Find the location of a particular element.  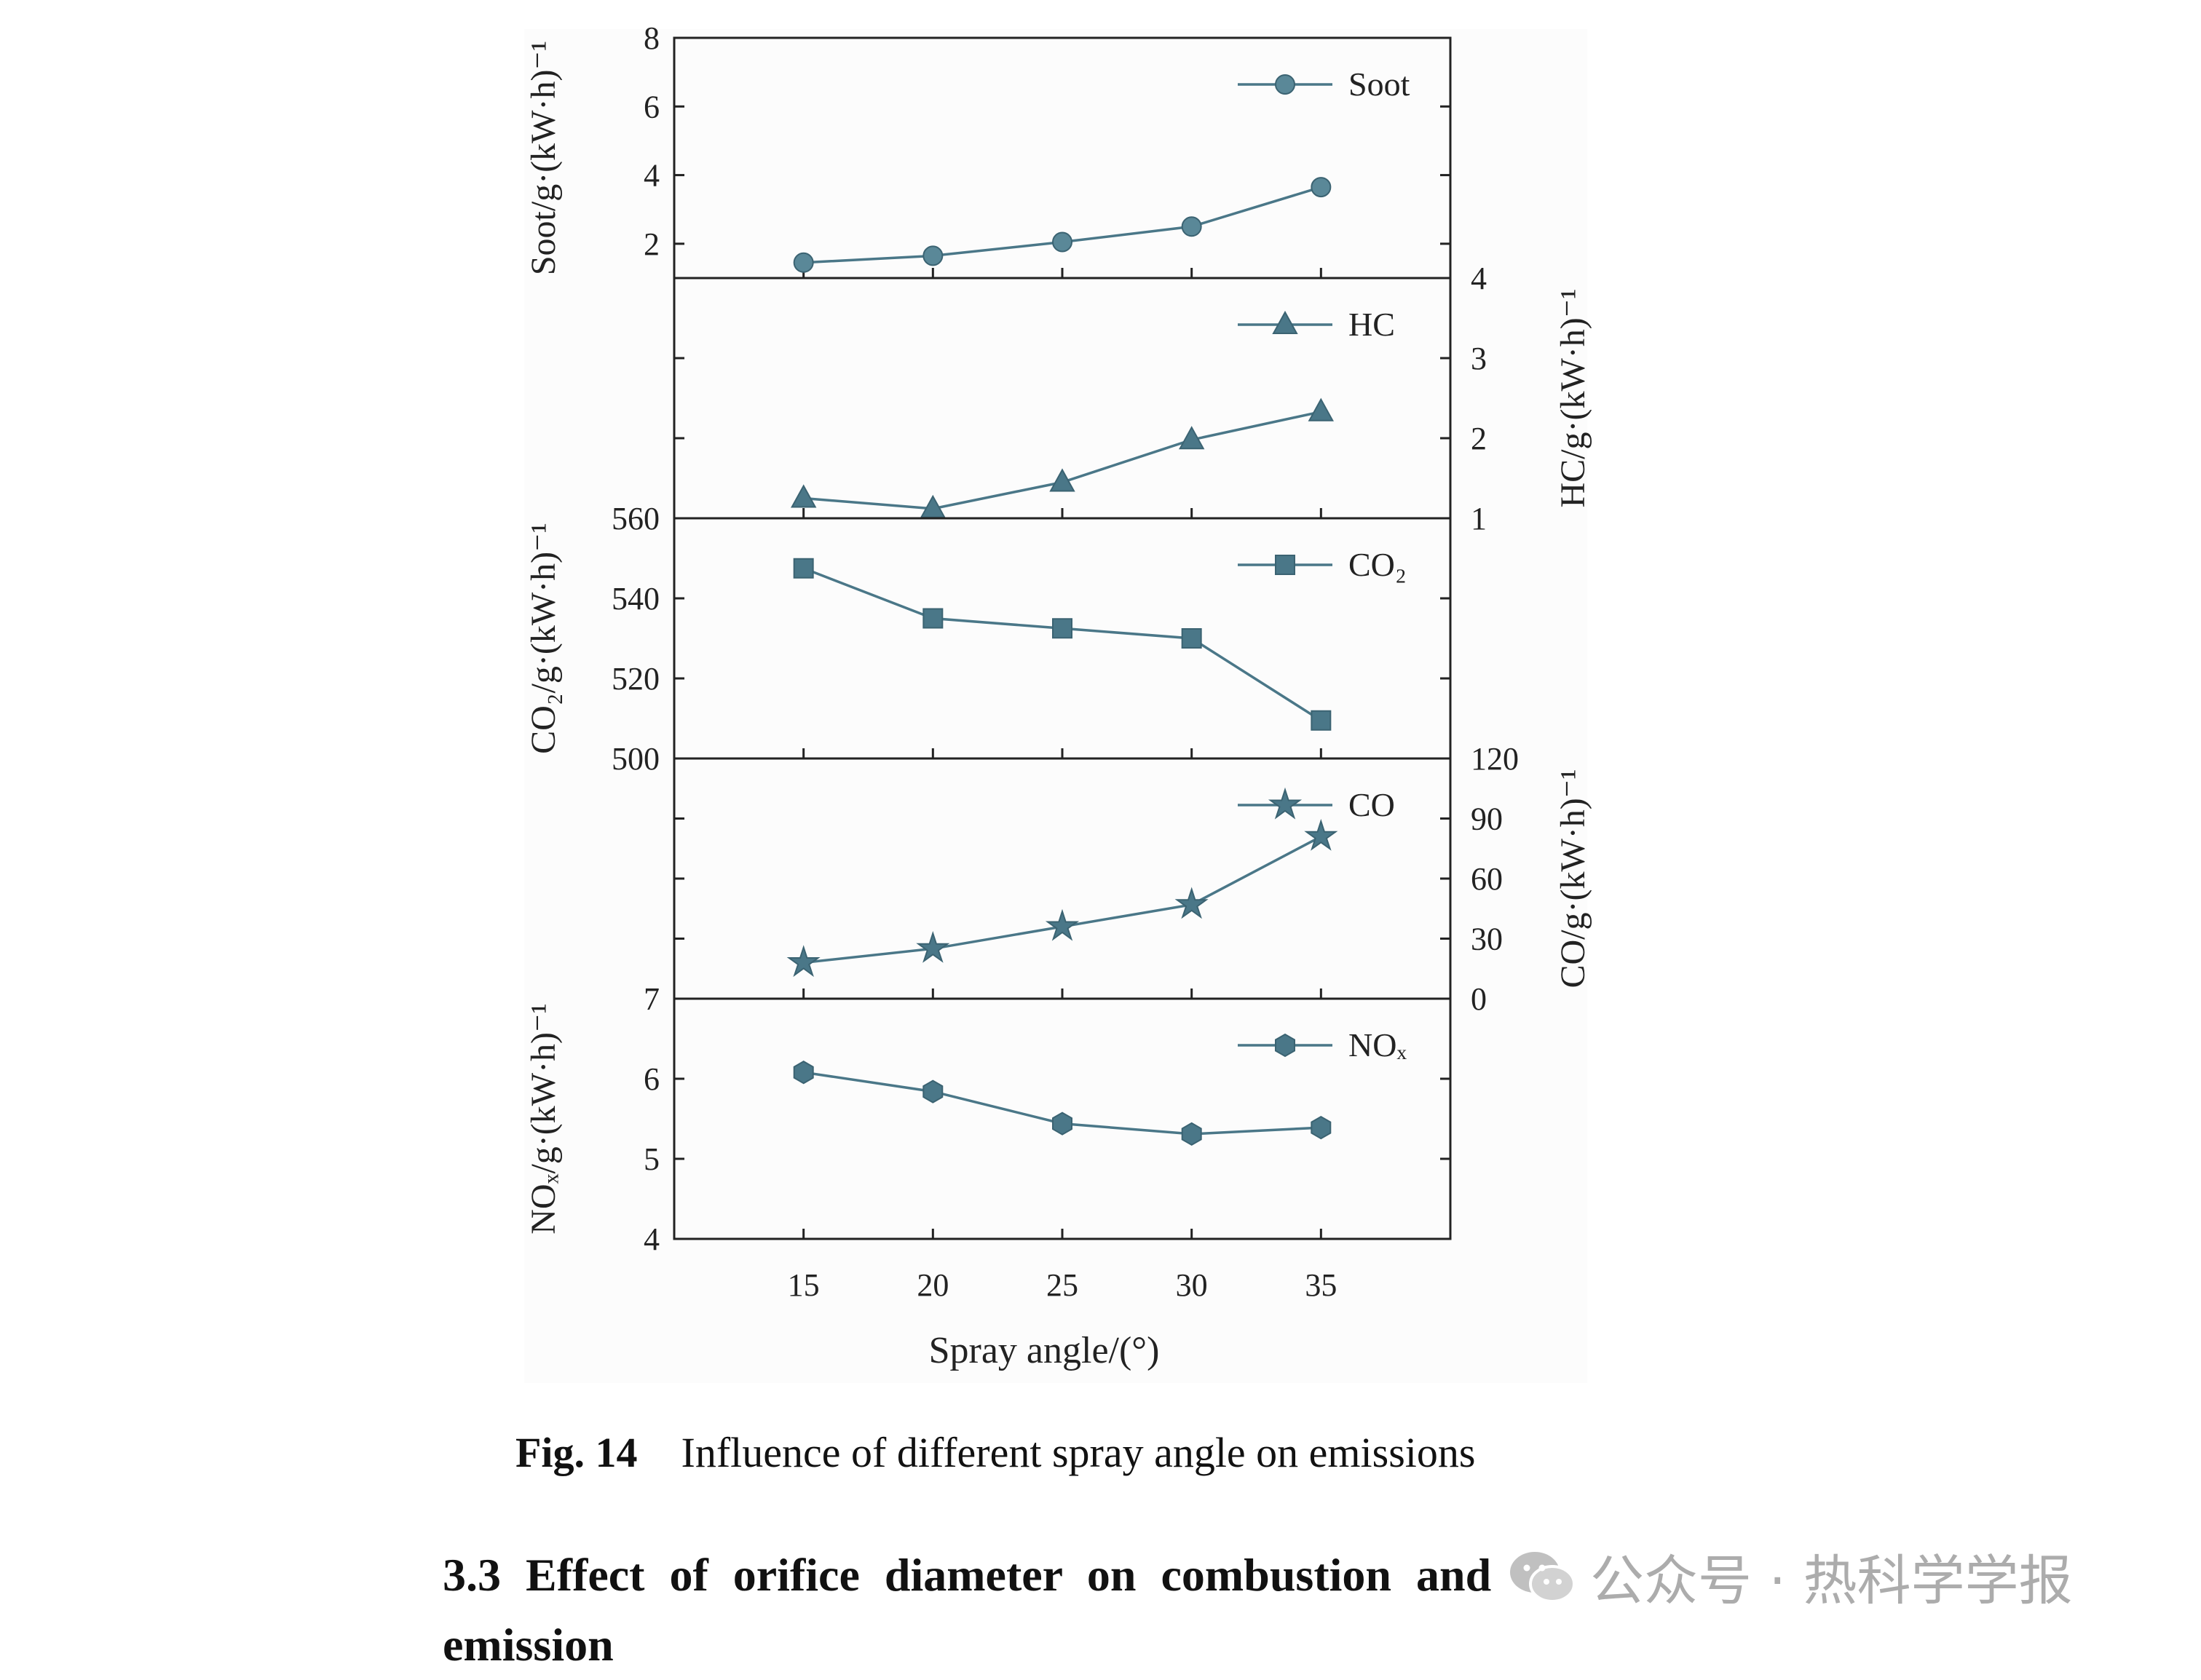

y-tick-label: 1 is located at coordinates (1479, 518).